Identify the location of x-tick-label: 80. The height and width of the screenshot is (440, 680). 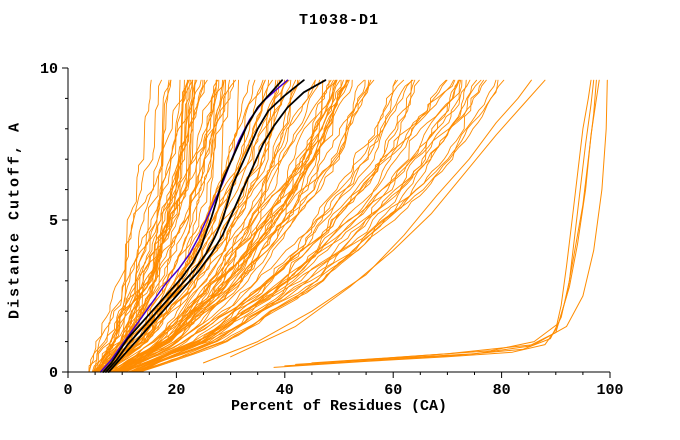
(502, 390).